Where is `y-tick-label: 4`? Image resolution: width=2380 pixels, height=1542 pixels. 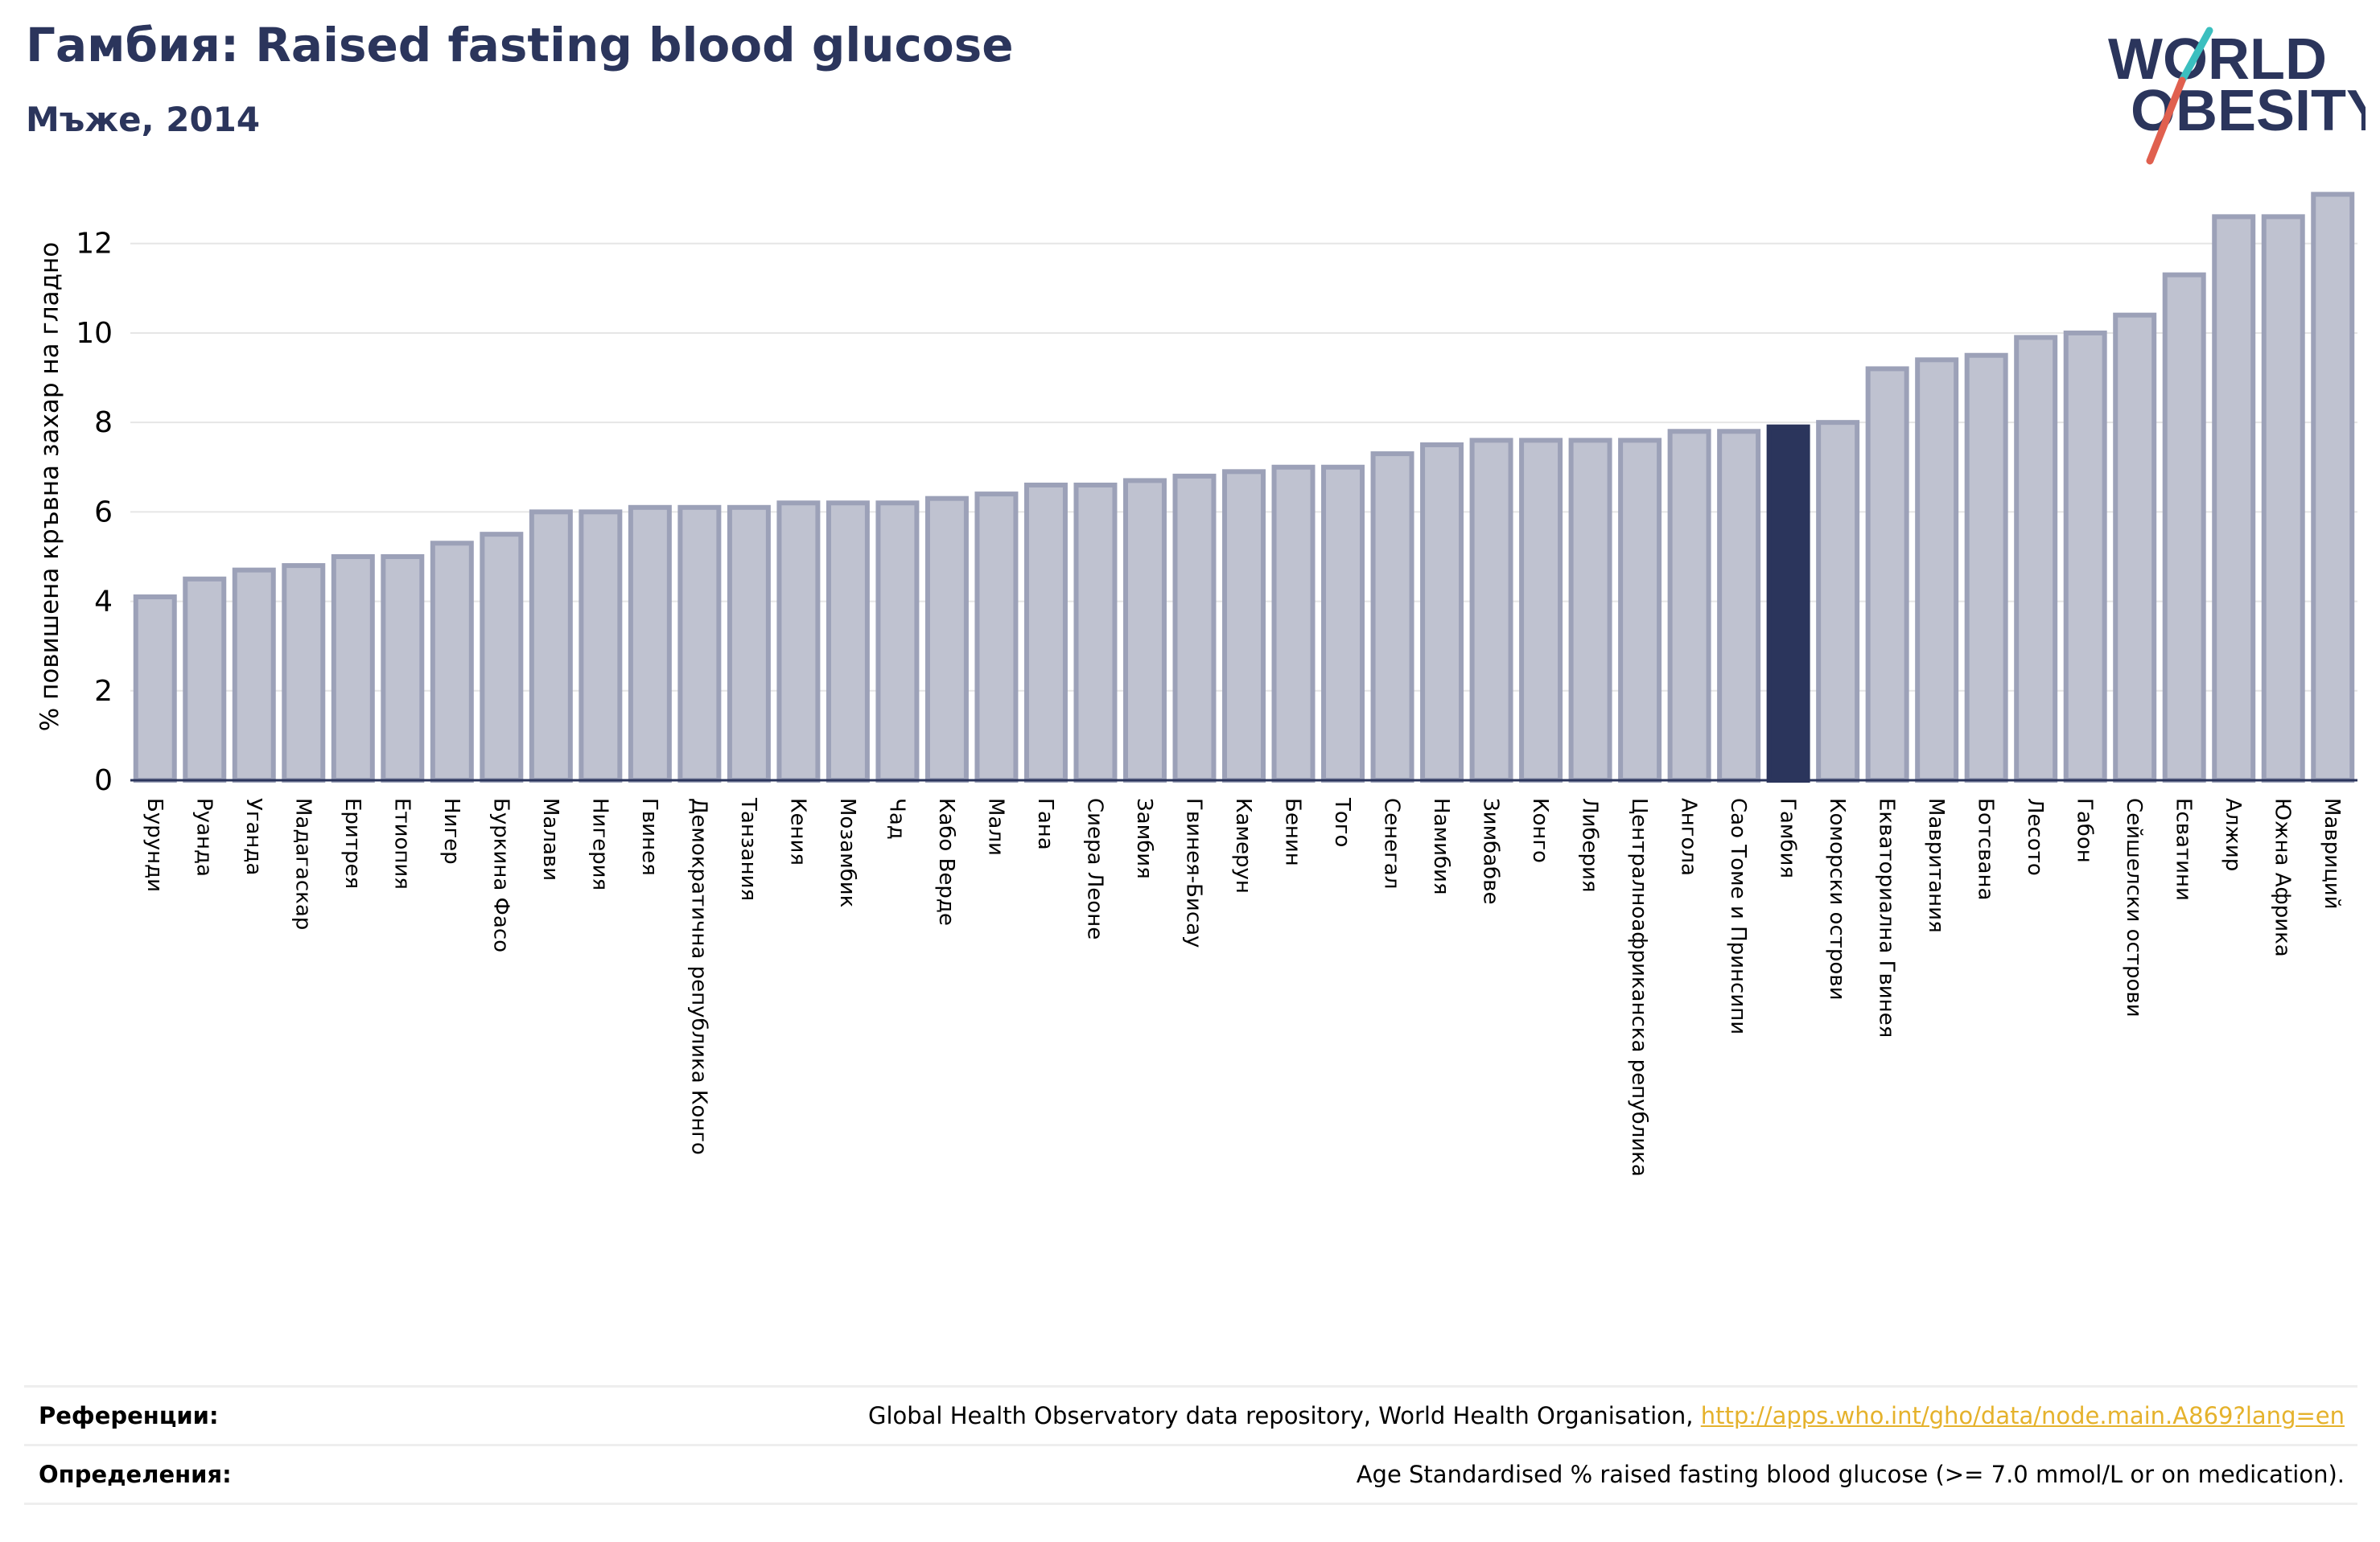 y-tick-label: 4 is located at coordinates (104, 602).